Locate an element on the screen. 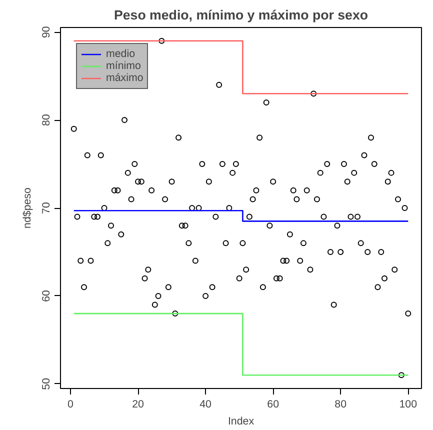 The width and height of the screenshot is (433, 430). y-tick-label: 80 is located at coordinates (46, 120).